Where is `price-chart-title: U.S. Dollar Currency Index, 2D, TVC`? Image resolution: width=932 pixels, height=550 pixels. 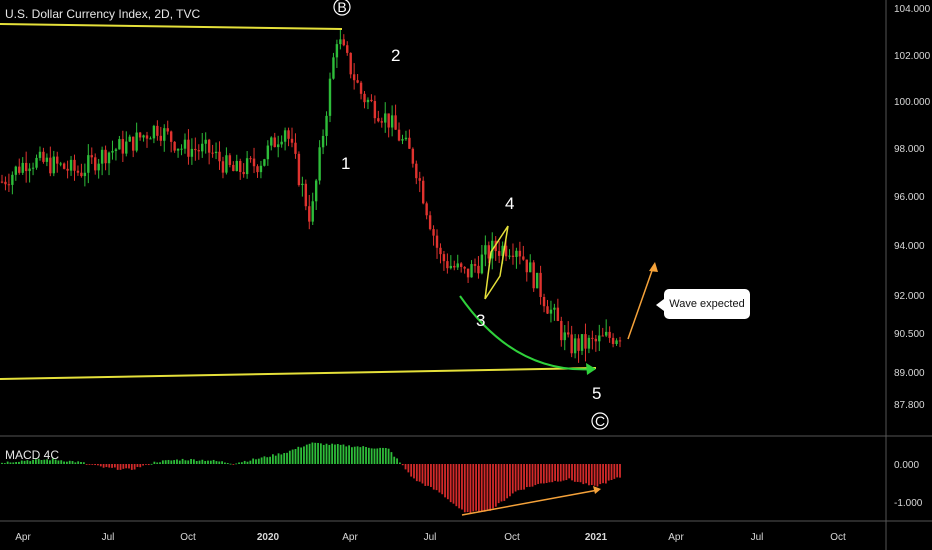
price-chart-title: U.S. Dollar Currency Index, 2D, TVC is located at coordinates (103, 14).